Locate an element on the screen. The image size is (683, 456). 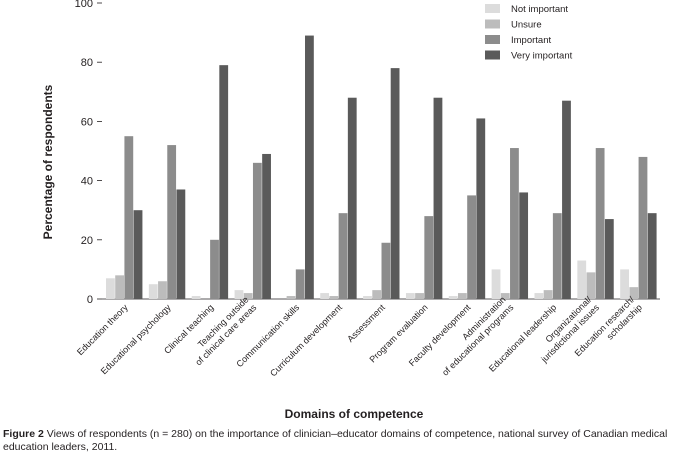
x-category-label-line: Educational psychology is located at coordinates (136, 339).